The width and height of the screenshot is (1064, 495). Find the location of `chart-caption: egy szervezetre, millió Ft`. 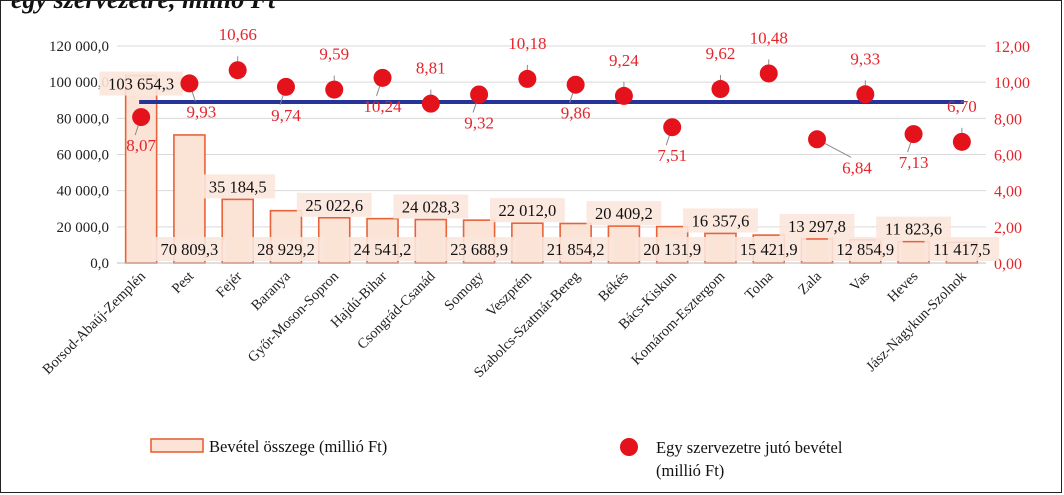

chart-caption: egy szervezetre, millió Ft is located at coordinates (143, 8).